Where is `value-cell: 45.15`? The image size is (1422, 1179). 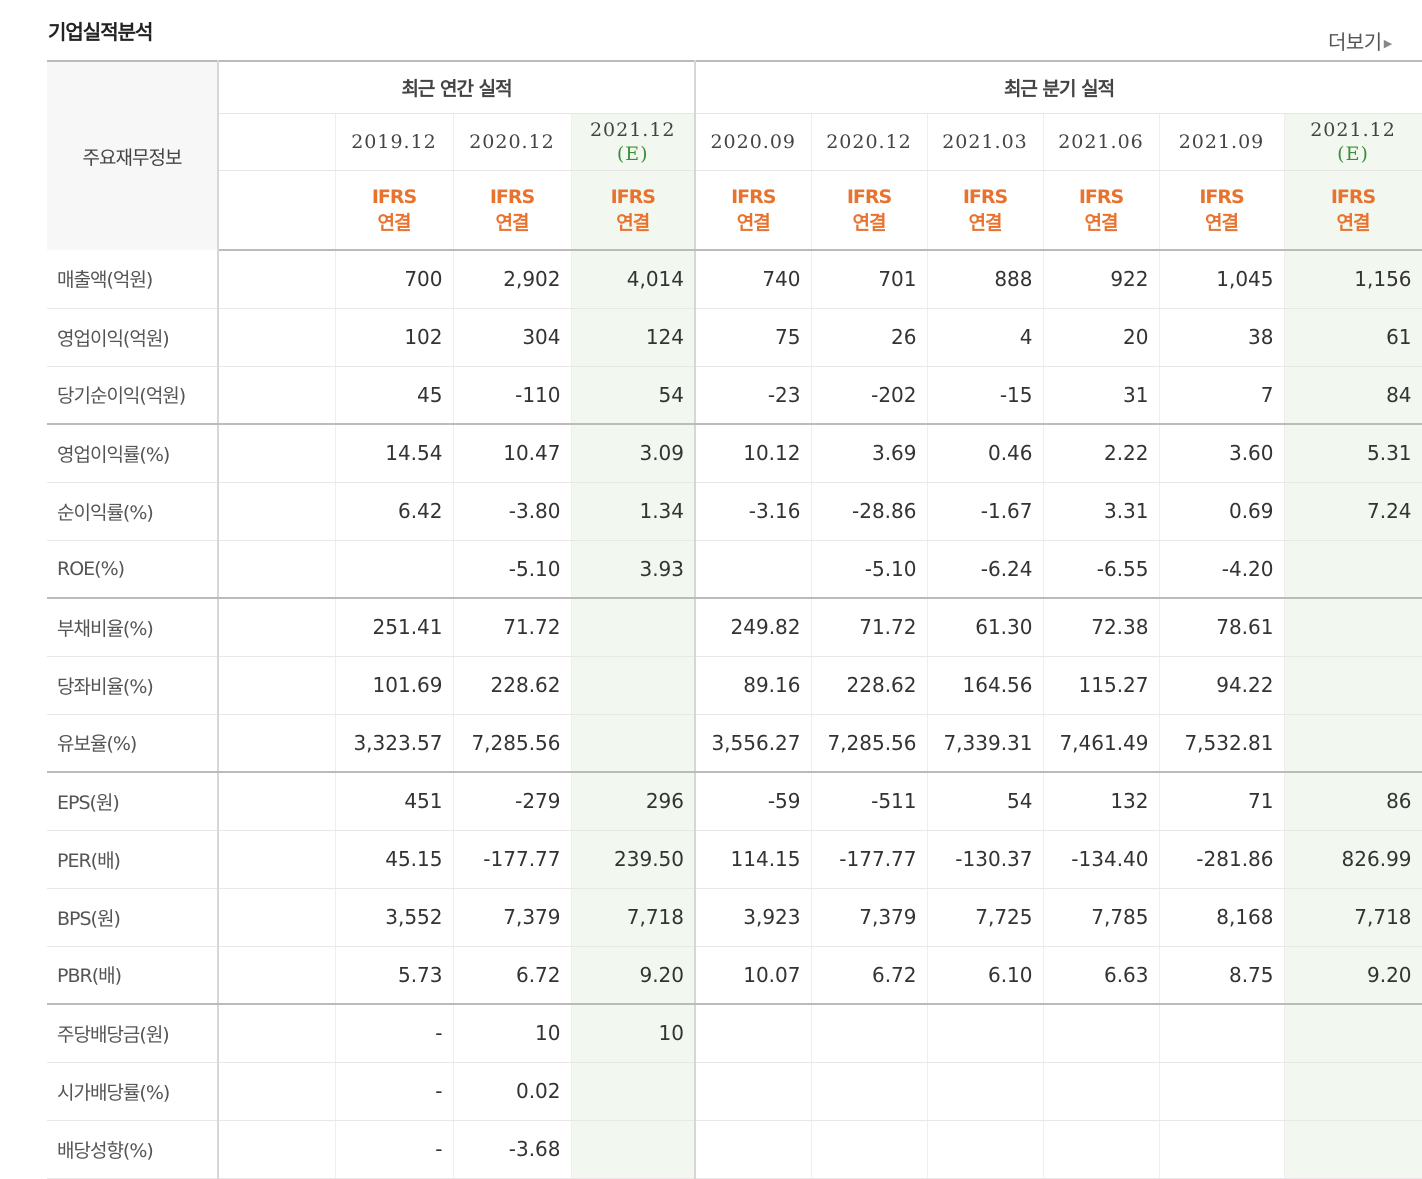
value-cell: 45.15 is located at coordinates (394, 859).